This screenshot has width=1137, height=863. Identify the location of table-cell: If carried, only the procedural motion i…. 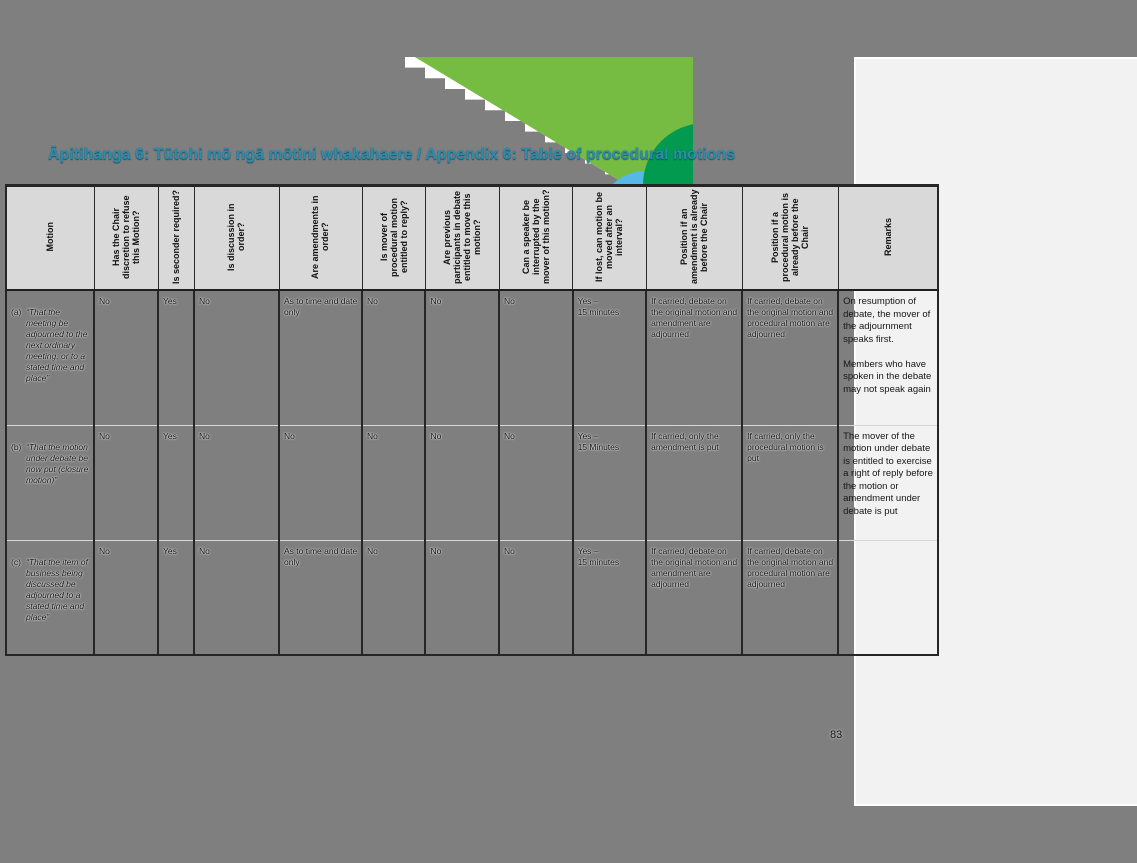
(790, 483).